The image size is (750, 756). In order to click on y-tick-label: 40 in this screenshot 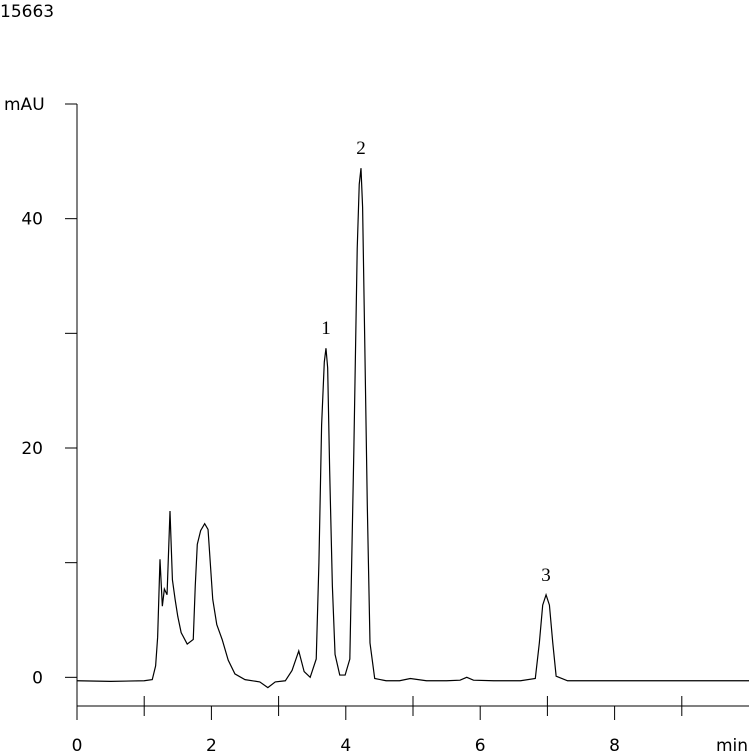, I will do `click(32, 220)`.